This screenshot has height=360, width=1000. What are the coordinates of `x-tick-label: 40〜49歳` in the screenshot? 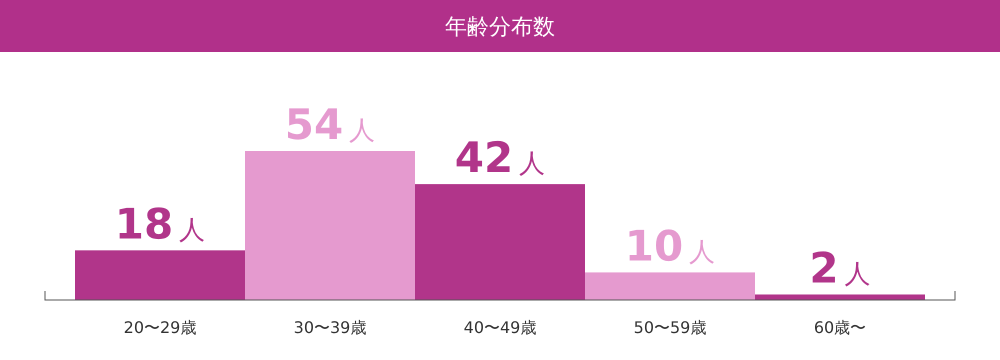 It's located at (500, 327).